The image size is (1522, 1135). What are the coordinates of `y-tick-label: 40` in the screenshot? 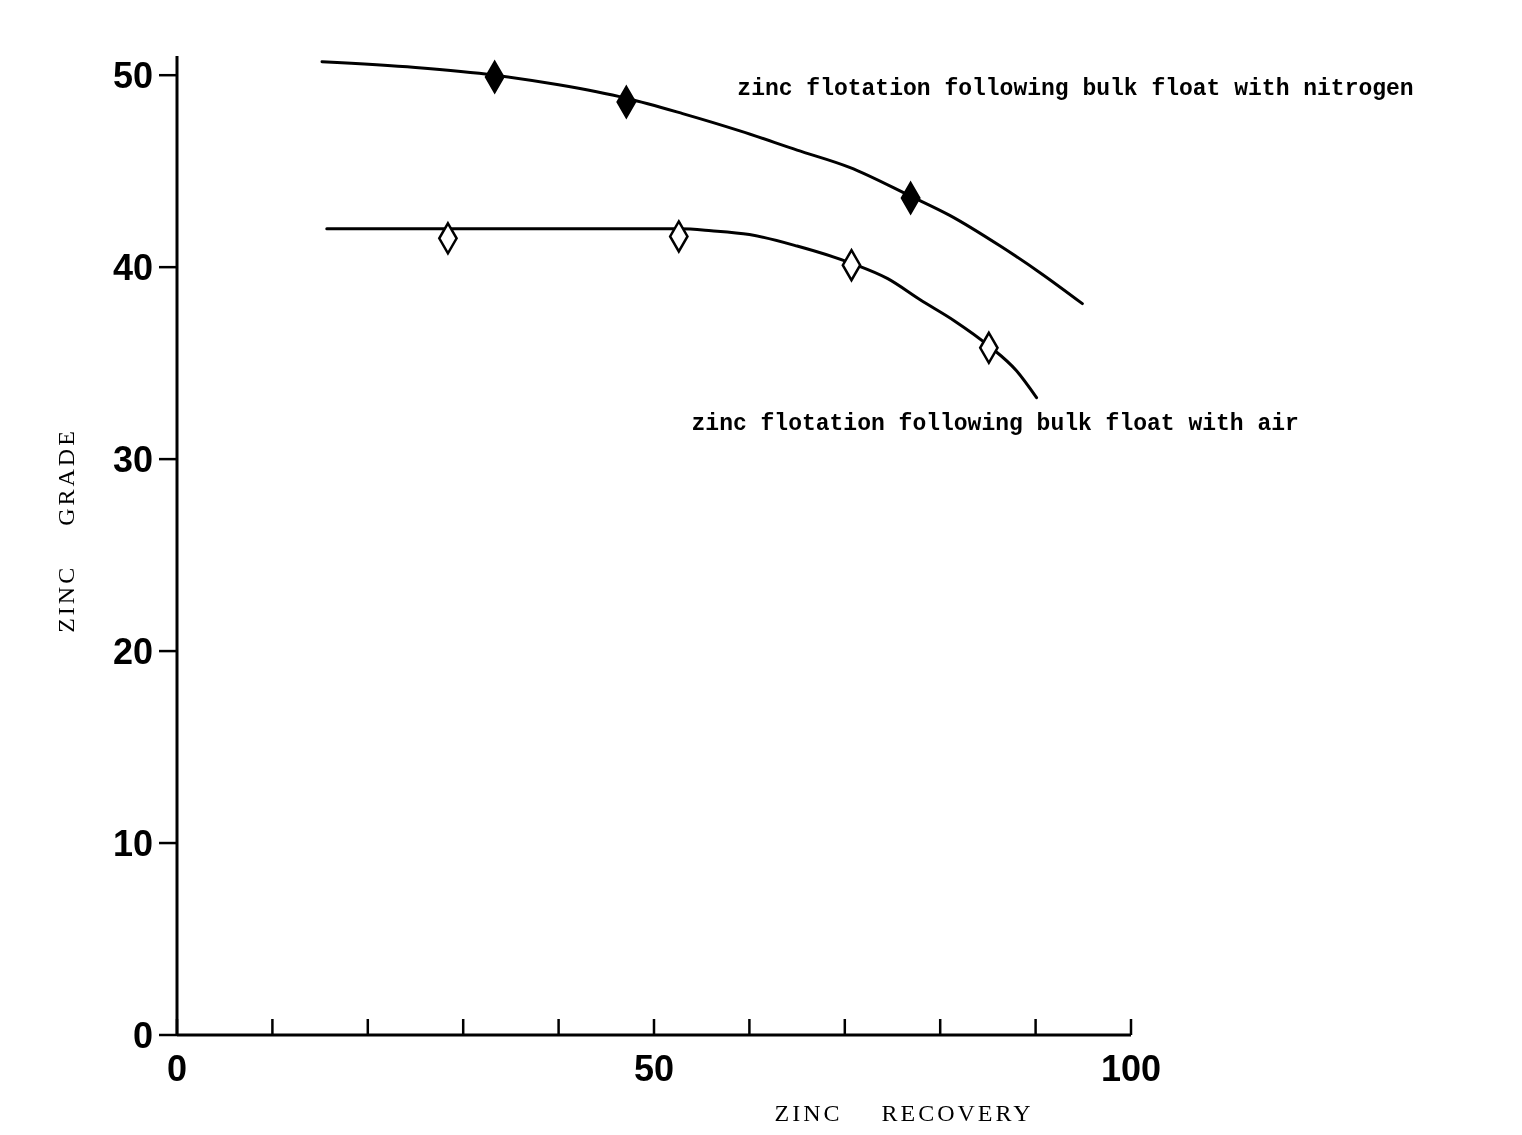 It's located at (132, 268).